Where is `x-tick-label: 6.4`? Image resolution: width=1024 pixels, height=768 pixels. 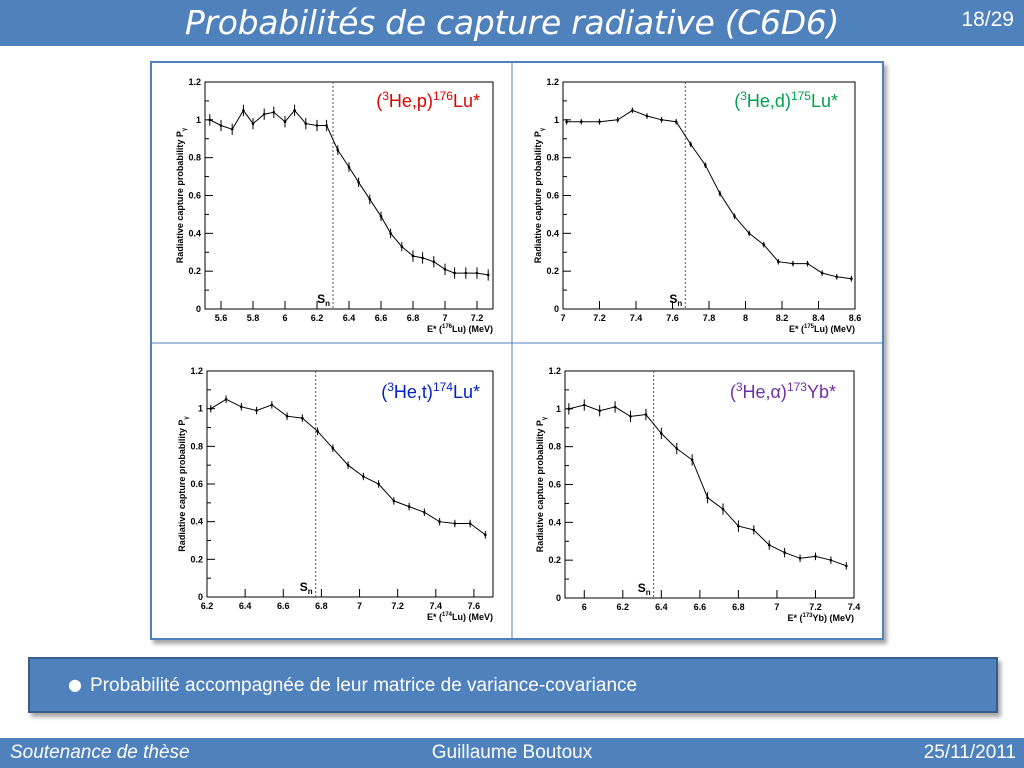
x-tick-label: 6.4 is located at coordinates (245, 606).